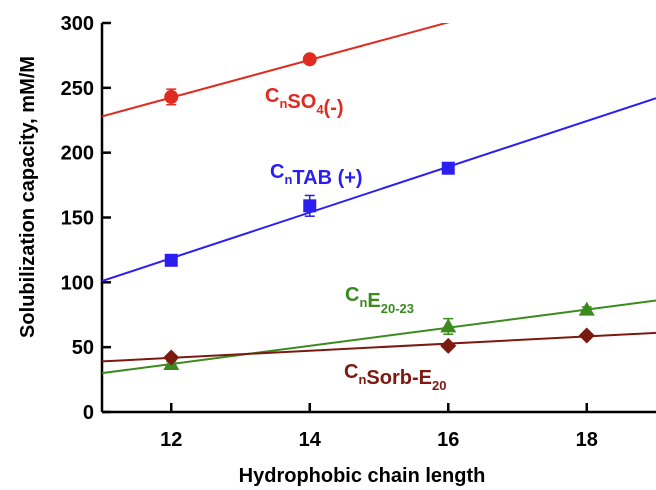  Describe the element at coordinates (28, 197) in the screenshot. I see `y-axis-title: Solubilization capacity, mM/M` at that location.